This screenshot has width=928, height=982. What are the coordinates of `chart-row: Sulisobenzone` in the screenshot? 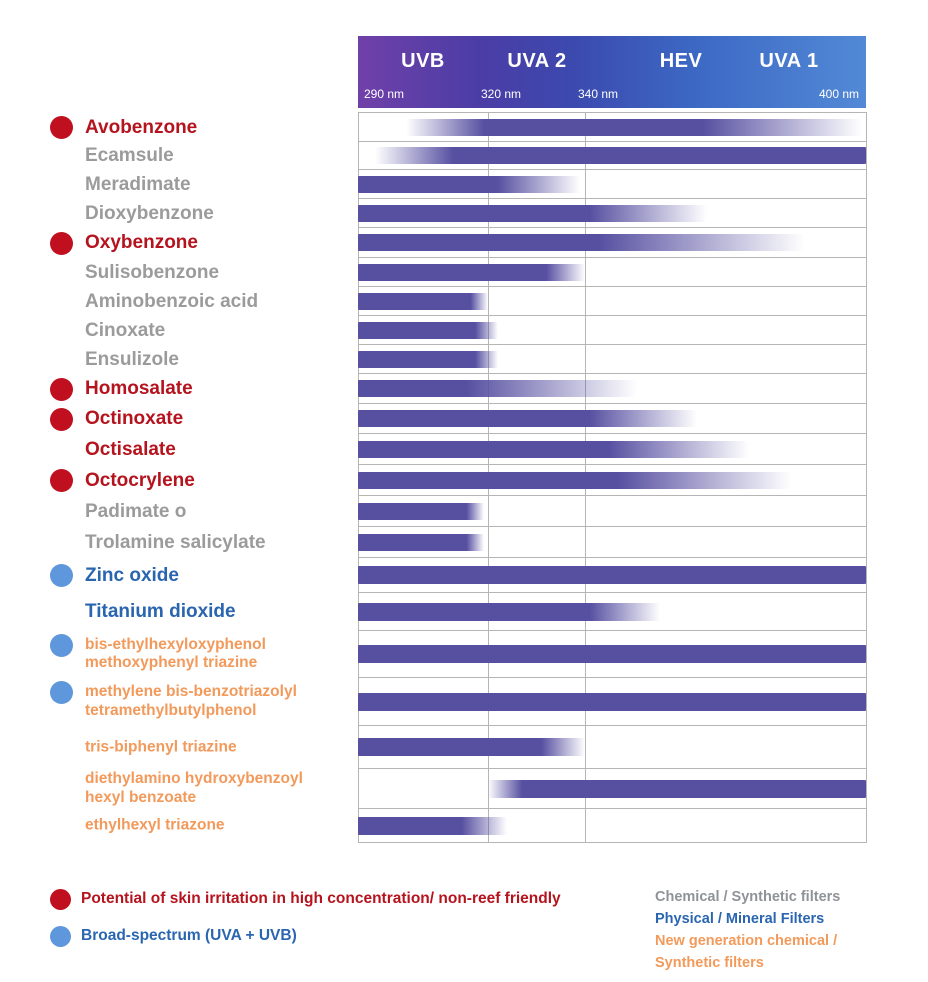 It's located at (464, 272).